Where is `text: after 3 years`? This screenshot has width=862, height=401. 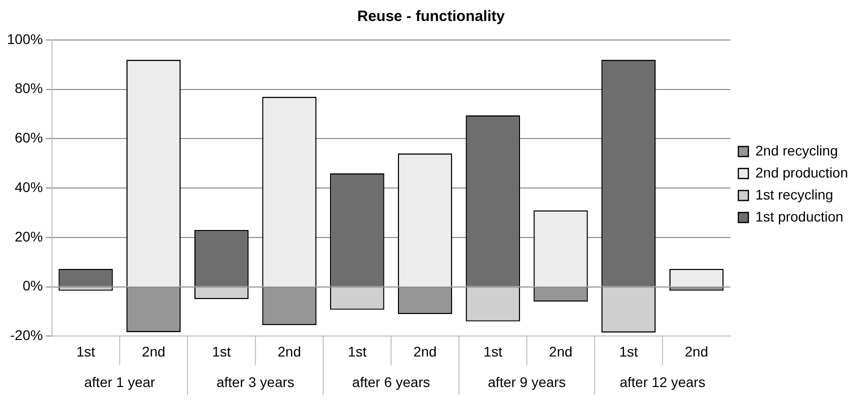
text: after 3 years is located at coordinates (255, 382).